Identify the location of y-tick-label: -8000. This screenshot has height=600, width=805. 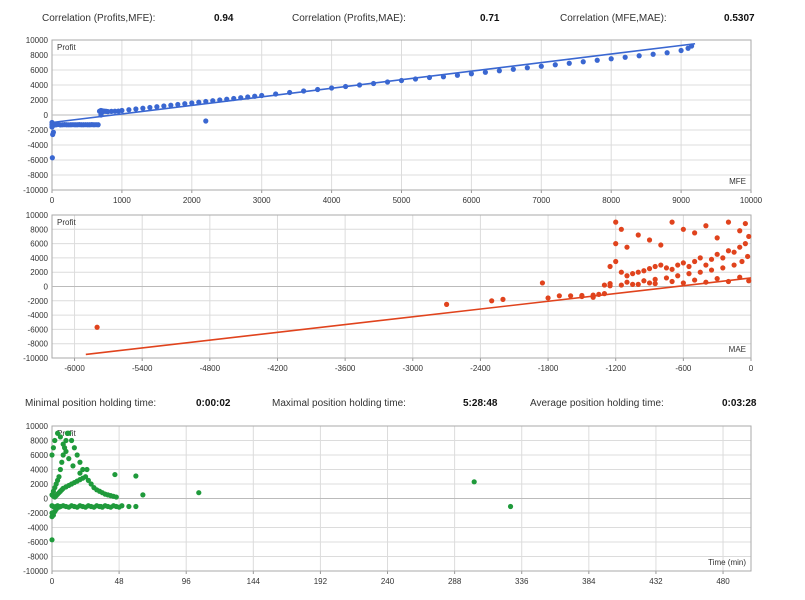
(38, 557).